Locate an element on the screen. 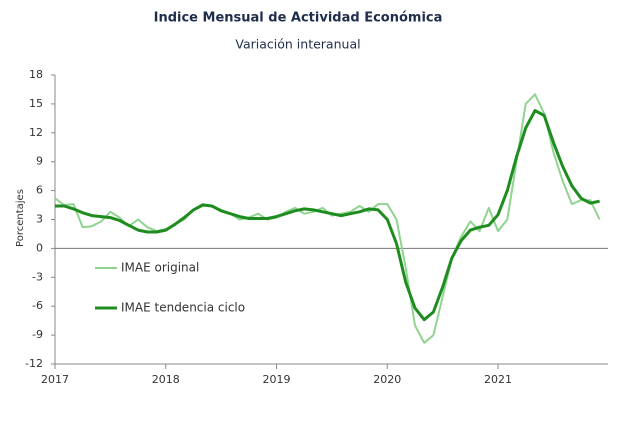 The width and height of the screenshot is (640, 424). y-tick-label: -3 is located at coordinates (37, 276).